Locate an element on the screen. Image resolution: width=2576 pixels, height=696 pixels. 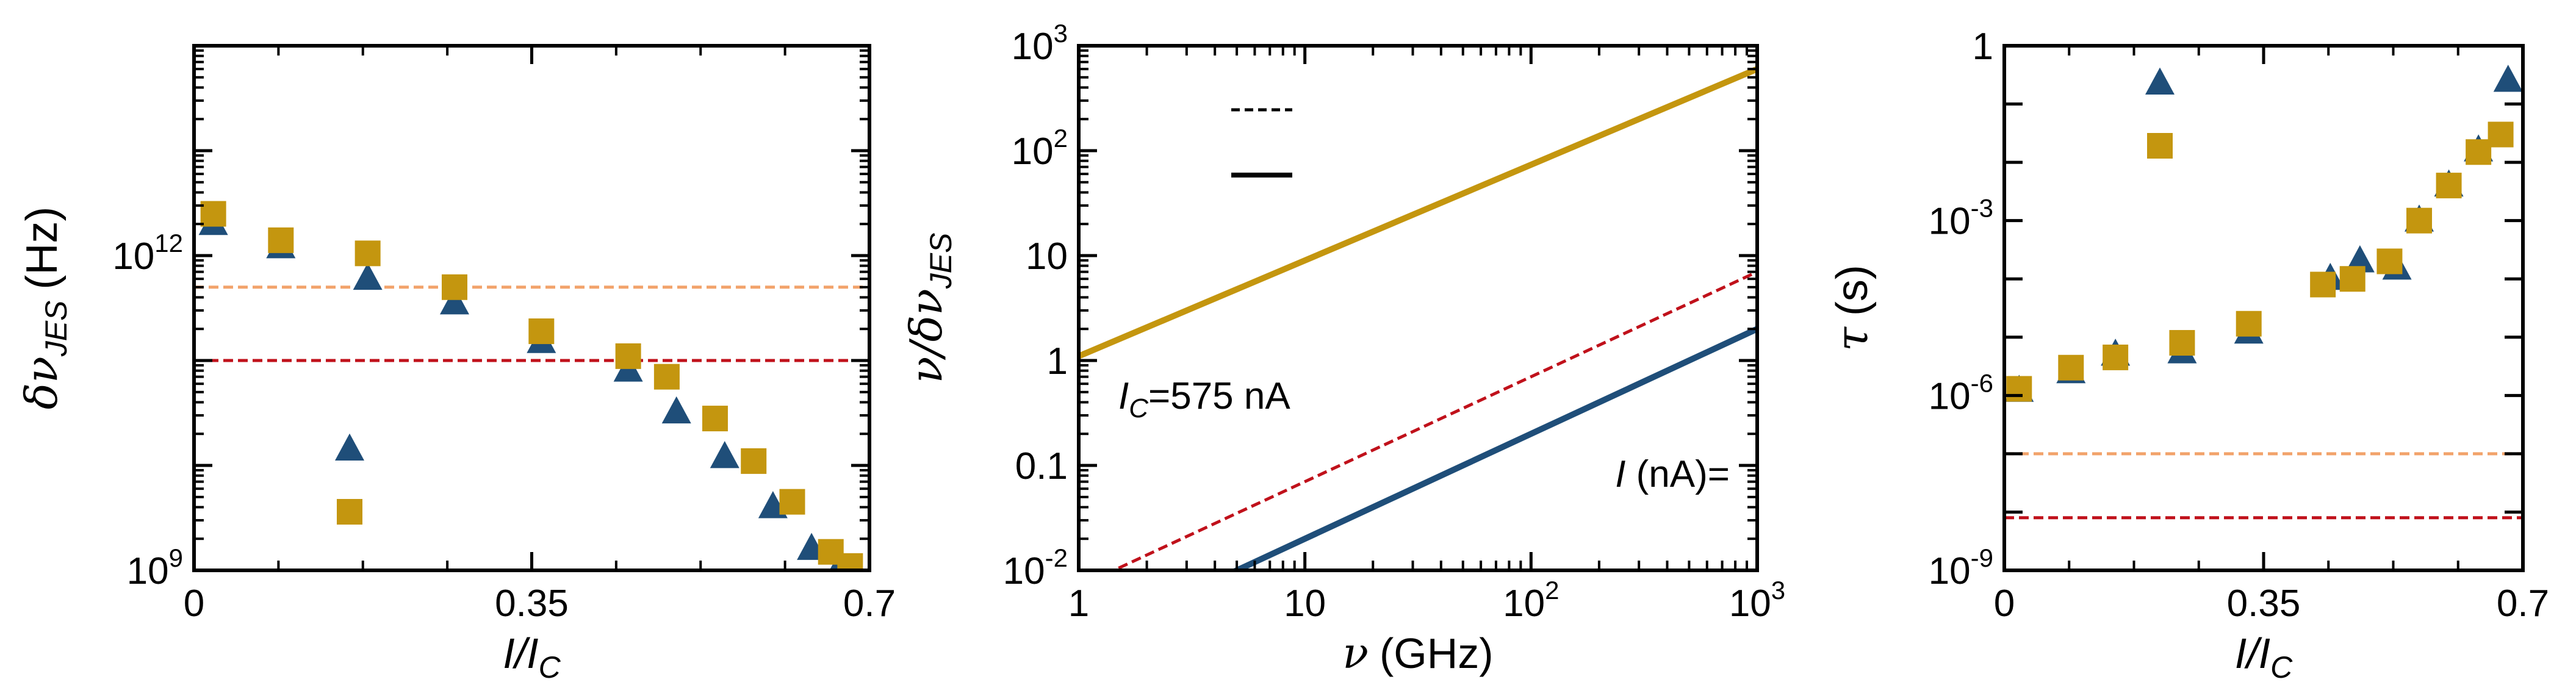
y-tick-label: 10⁻⁹ is located at coordinates (1961, 568).